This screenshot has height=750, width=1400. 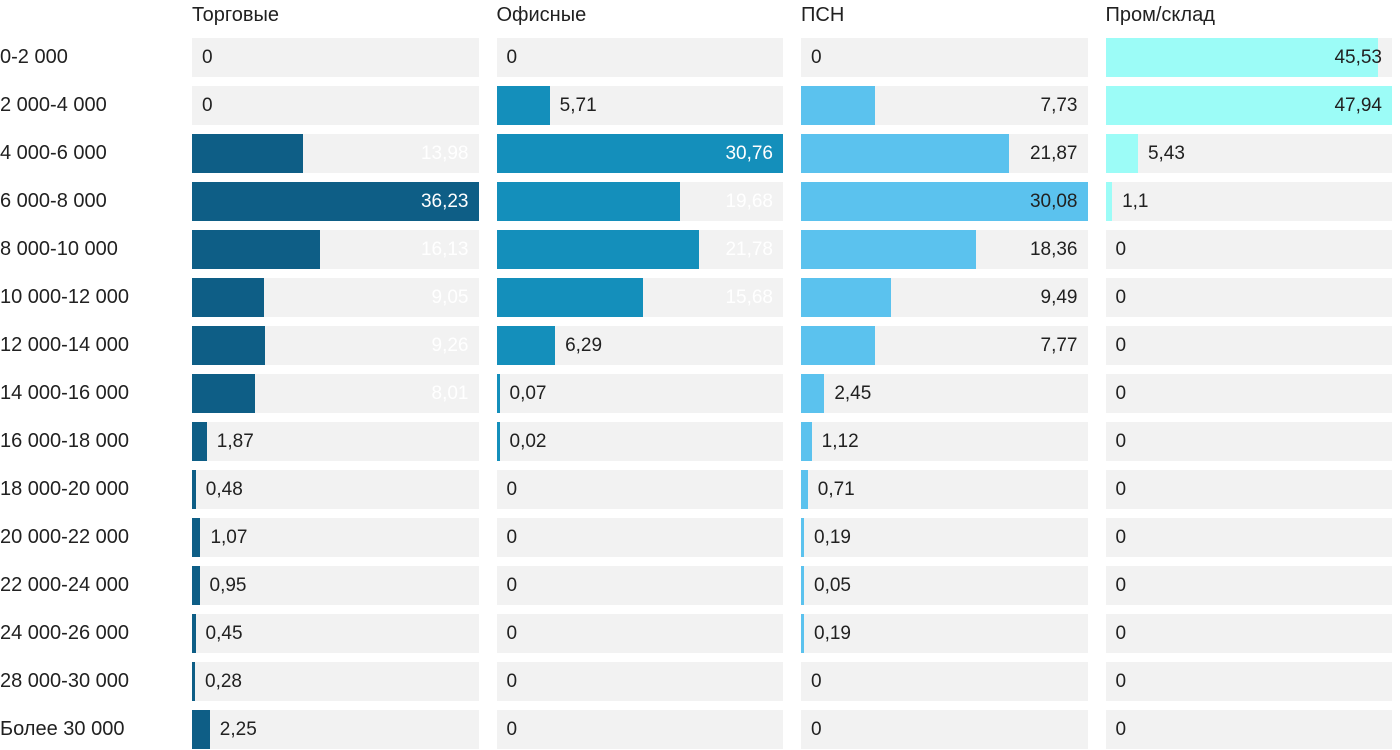 What do you see at coordinates (584, 345) in the screenshot?
I see `value-label: 6,29` at bounding box center [584, 345].